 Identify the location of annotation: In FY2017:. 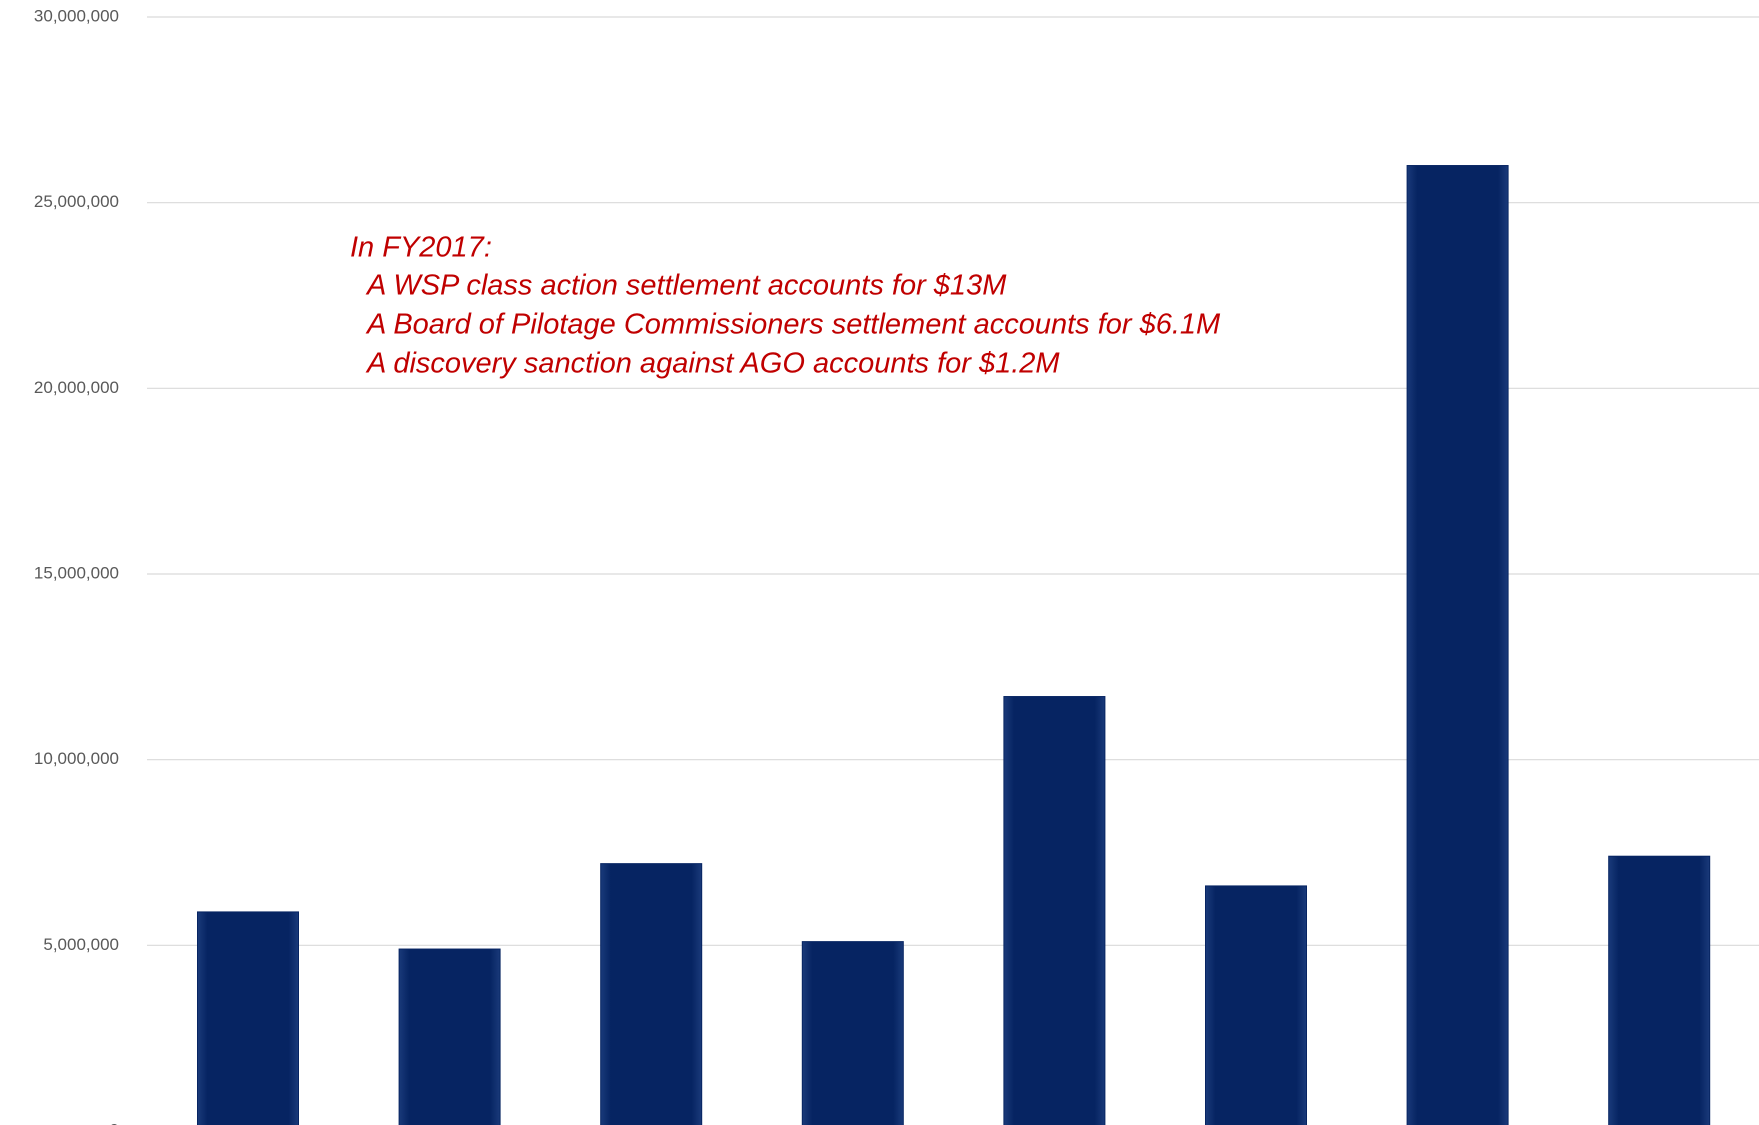
(421, 248).